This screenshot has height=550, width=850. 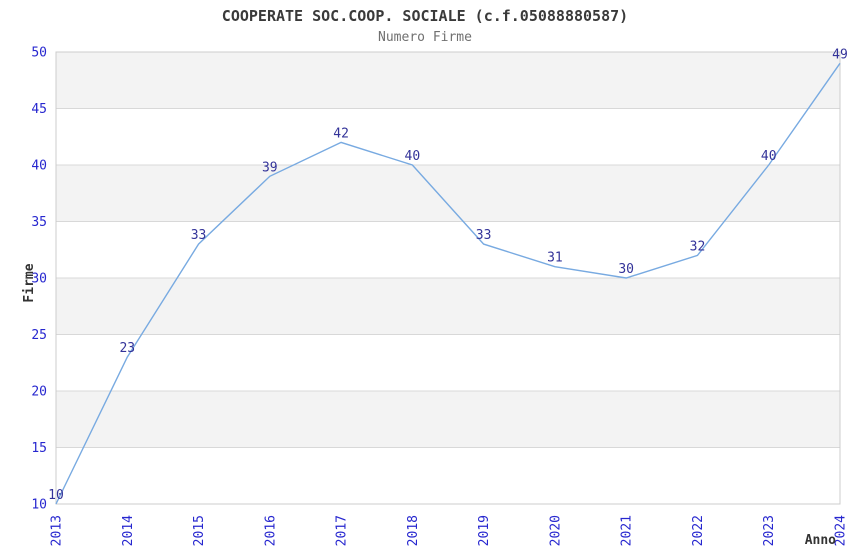 What do you see at coordinates (840, 54) in the screenshot?
I see `point-label: 49` at bounding box center [840, 54].